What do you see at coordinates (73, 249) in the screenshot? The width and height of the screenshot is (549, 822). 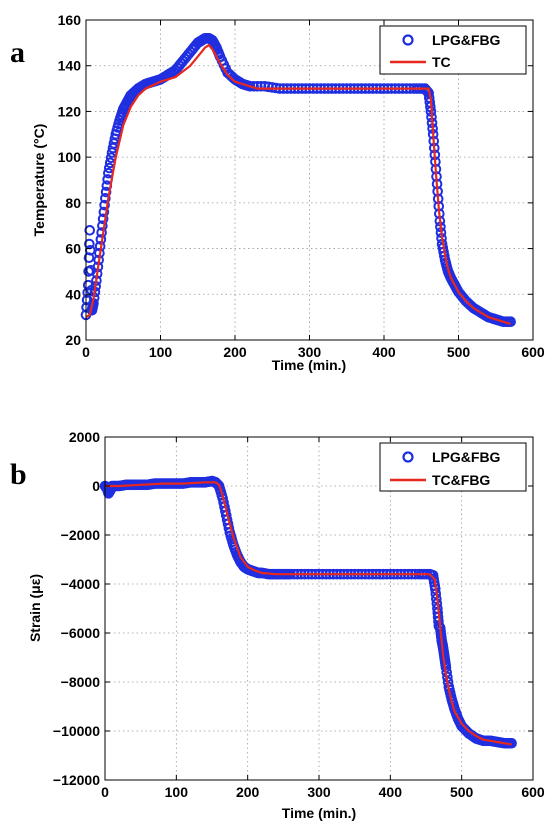 I see `y-tick-label: 60` at bounding box center [73, 249].